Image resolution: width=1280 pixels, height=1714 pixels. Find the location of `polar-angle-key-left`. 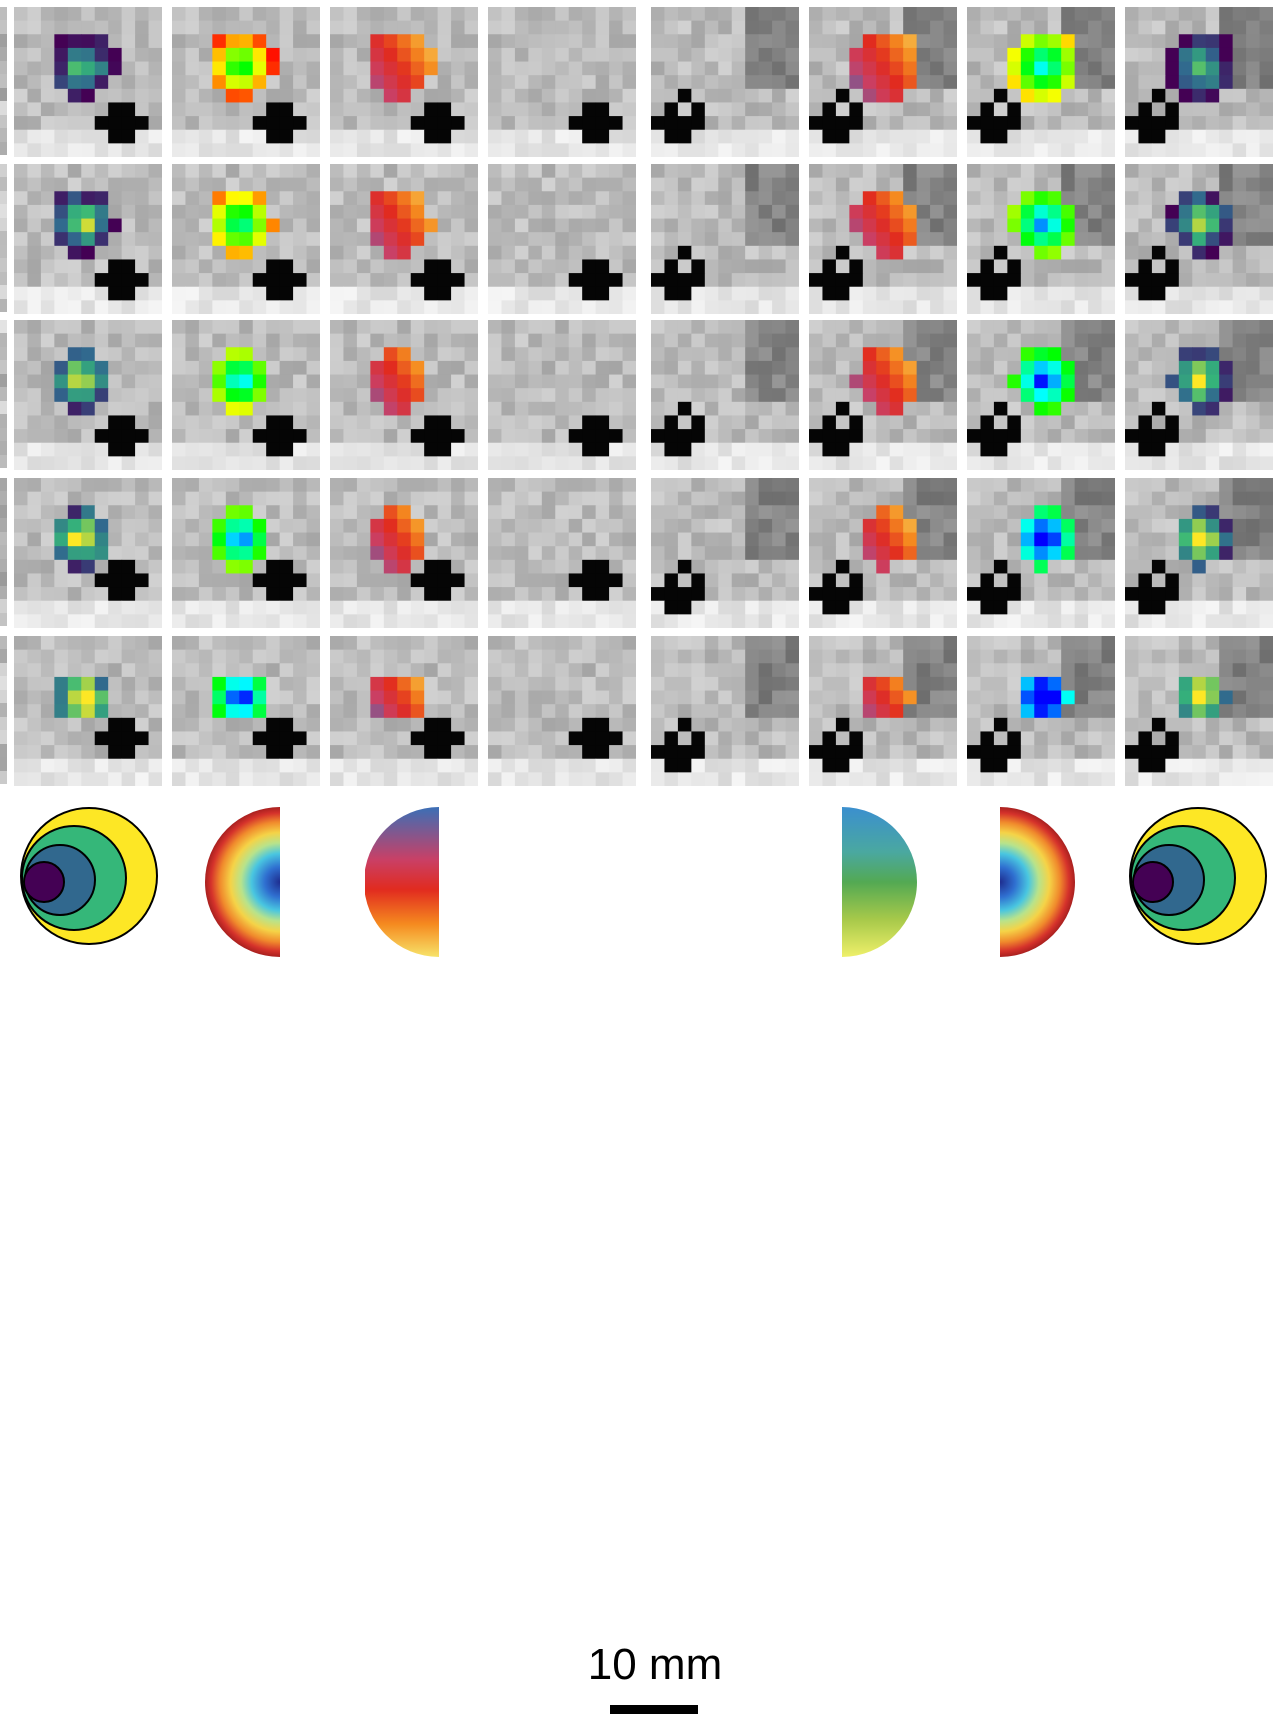

polar-angle-key-left is located at coordinates (402, 882).